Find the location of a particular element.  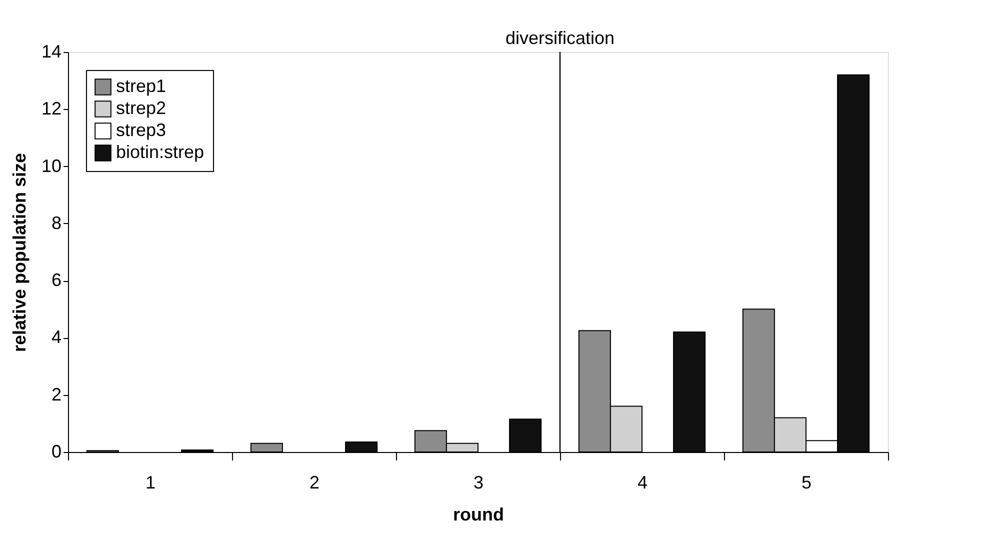

y-tick-label: 4 is located at coordinates (56, 337).